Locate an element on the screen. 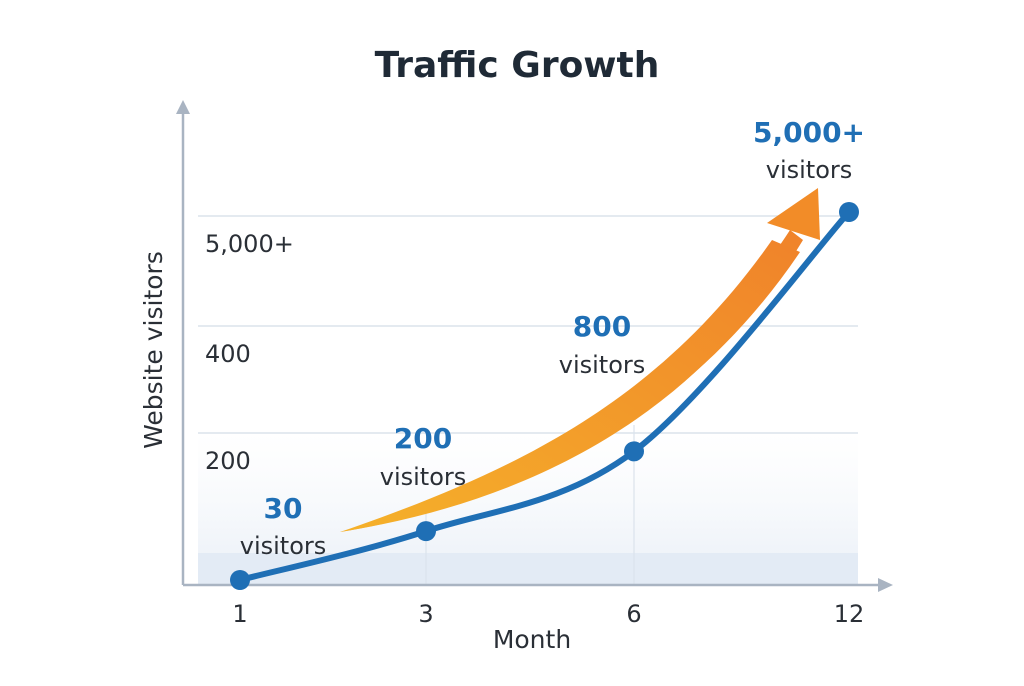 The height and width of the screenshot is (686, 1024). chart-title: Traffic Growth is located at coordinates (517, 65).